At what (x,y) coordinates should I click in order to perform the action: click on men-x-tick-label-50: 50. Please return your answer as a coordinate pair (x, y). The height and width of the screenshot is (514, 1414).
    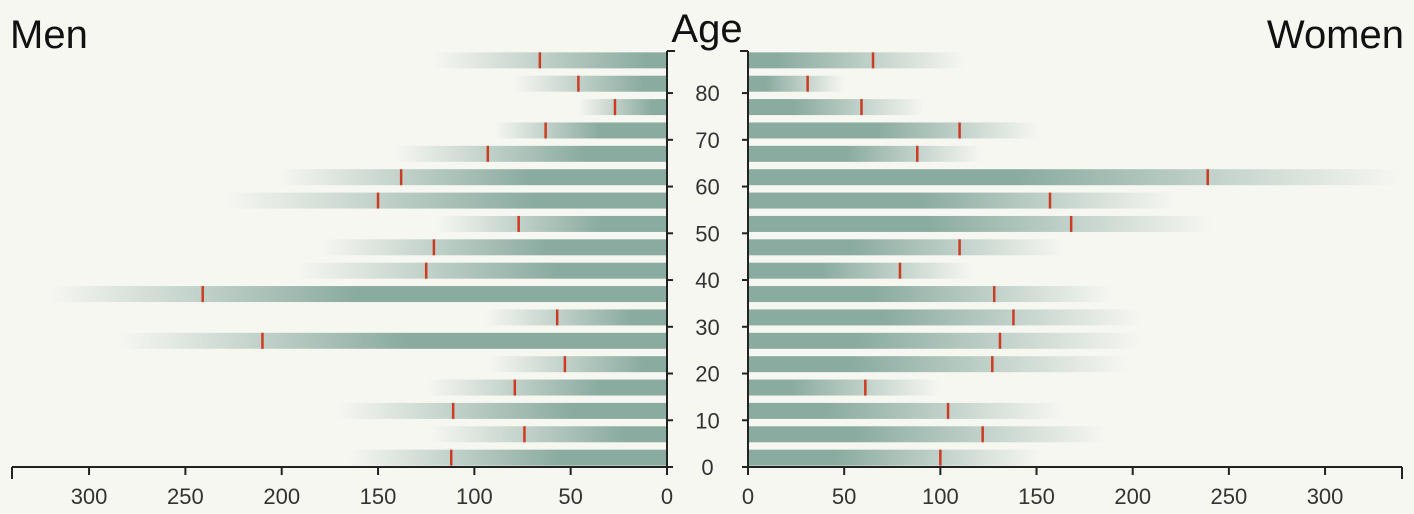
    Looking at the image, I should click on (570, 496).